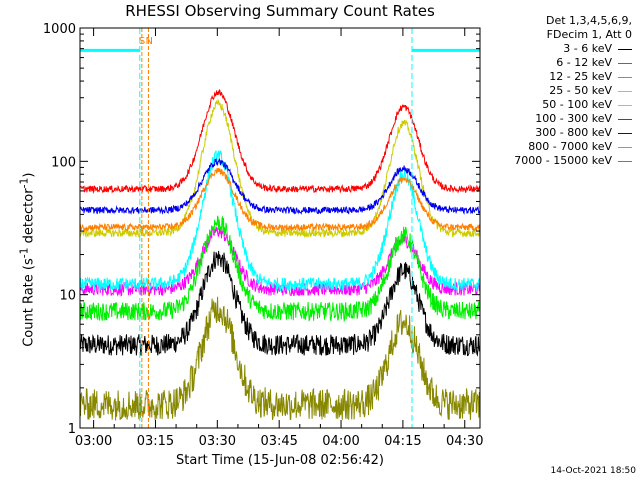 Image resolution: width=640 pixels, height=480 pixels. Describe the element at coordinates (584, 62) in the screenshot. I see `legend-label-1: 6 - 12 keV` at that location.